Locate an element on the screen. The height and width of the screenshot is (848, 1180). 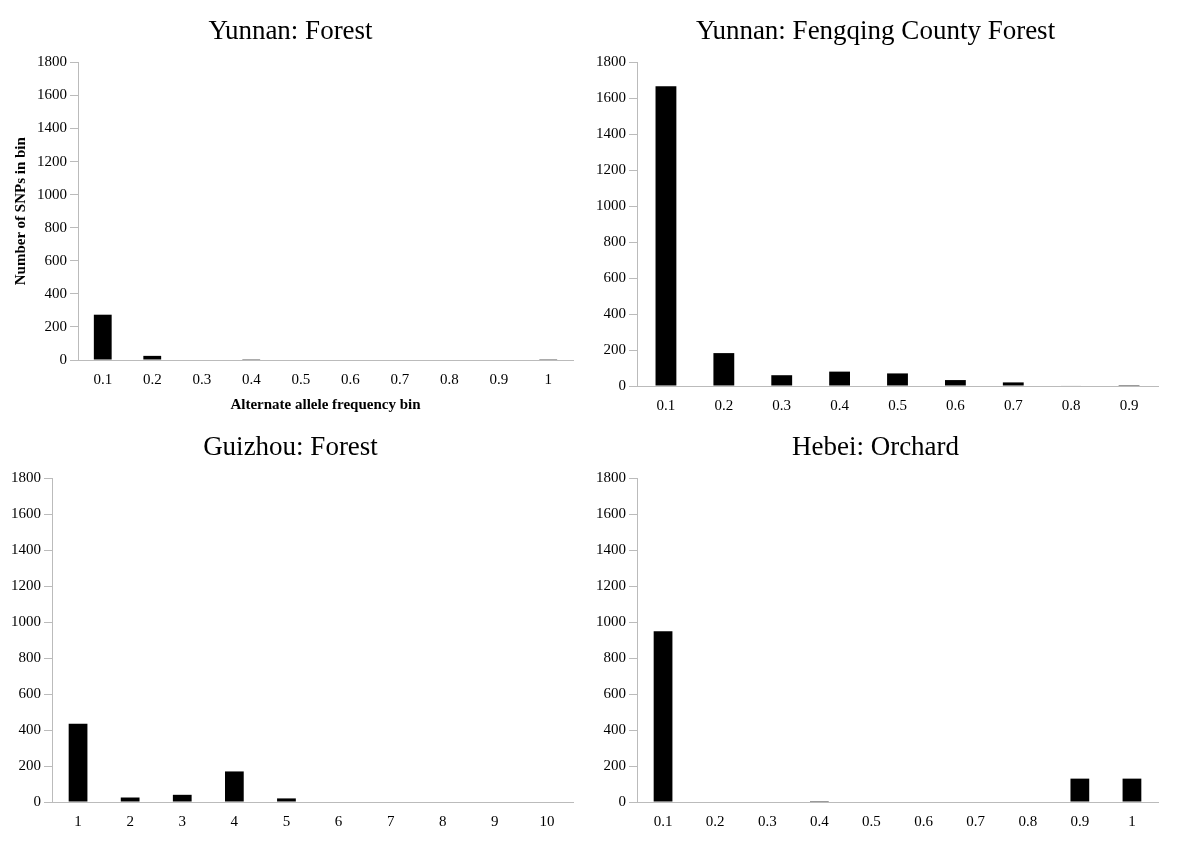
y-axis-title: Number of SNPs in bin is located at coordinates (19, 211).